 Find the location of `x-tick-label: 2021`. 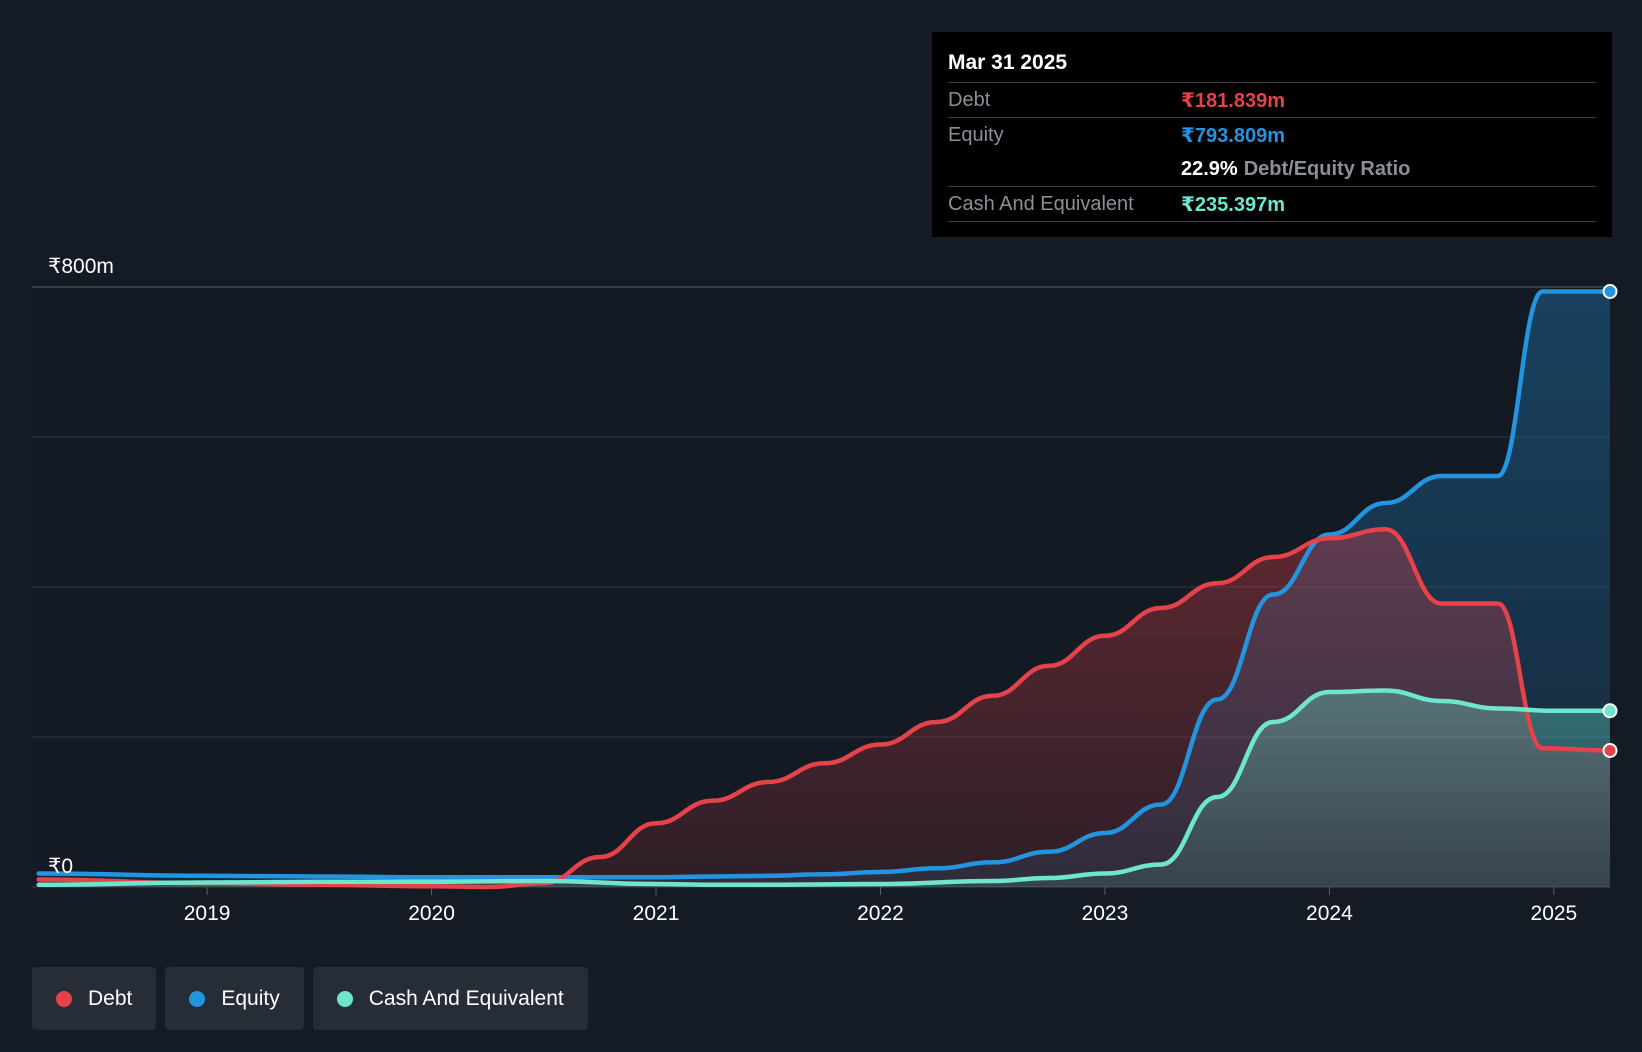

x-tick-label: 2021 is located at coordinates (656, 913).